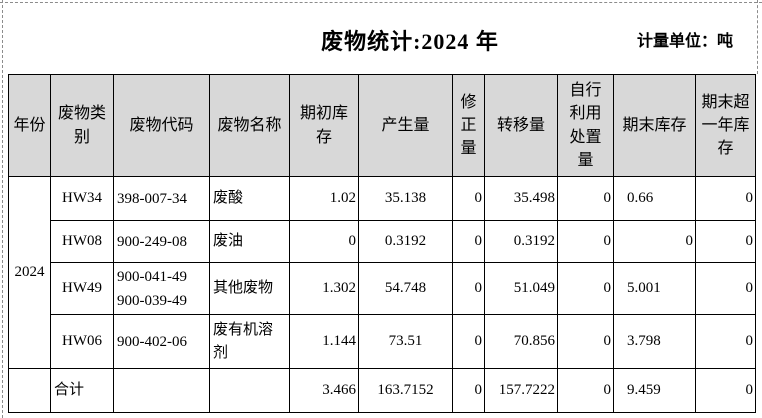 The image size is (762, 418). What do you see at coordinates (249, 241) in the screenshot?
I see `cell-name: 废油` at bounding box center [249, 241].